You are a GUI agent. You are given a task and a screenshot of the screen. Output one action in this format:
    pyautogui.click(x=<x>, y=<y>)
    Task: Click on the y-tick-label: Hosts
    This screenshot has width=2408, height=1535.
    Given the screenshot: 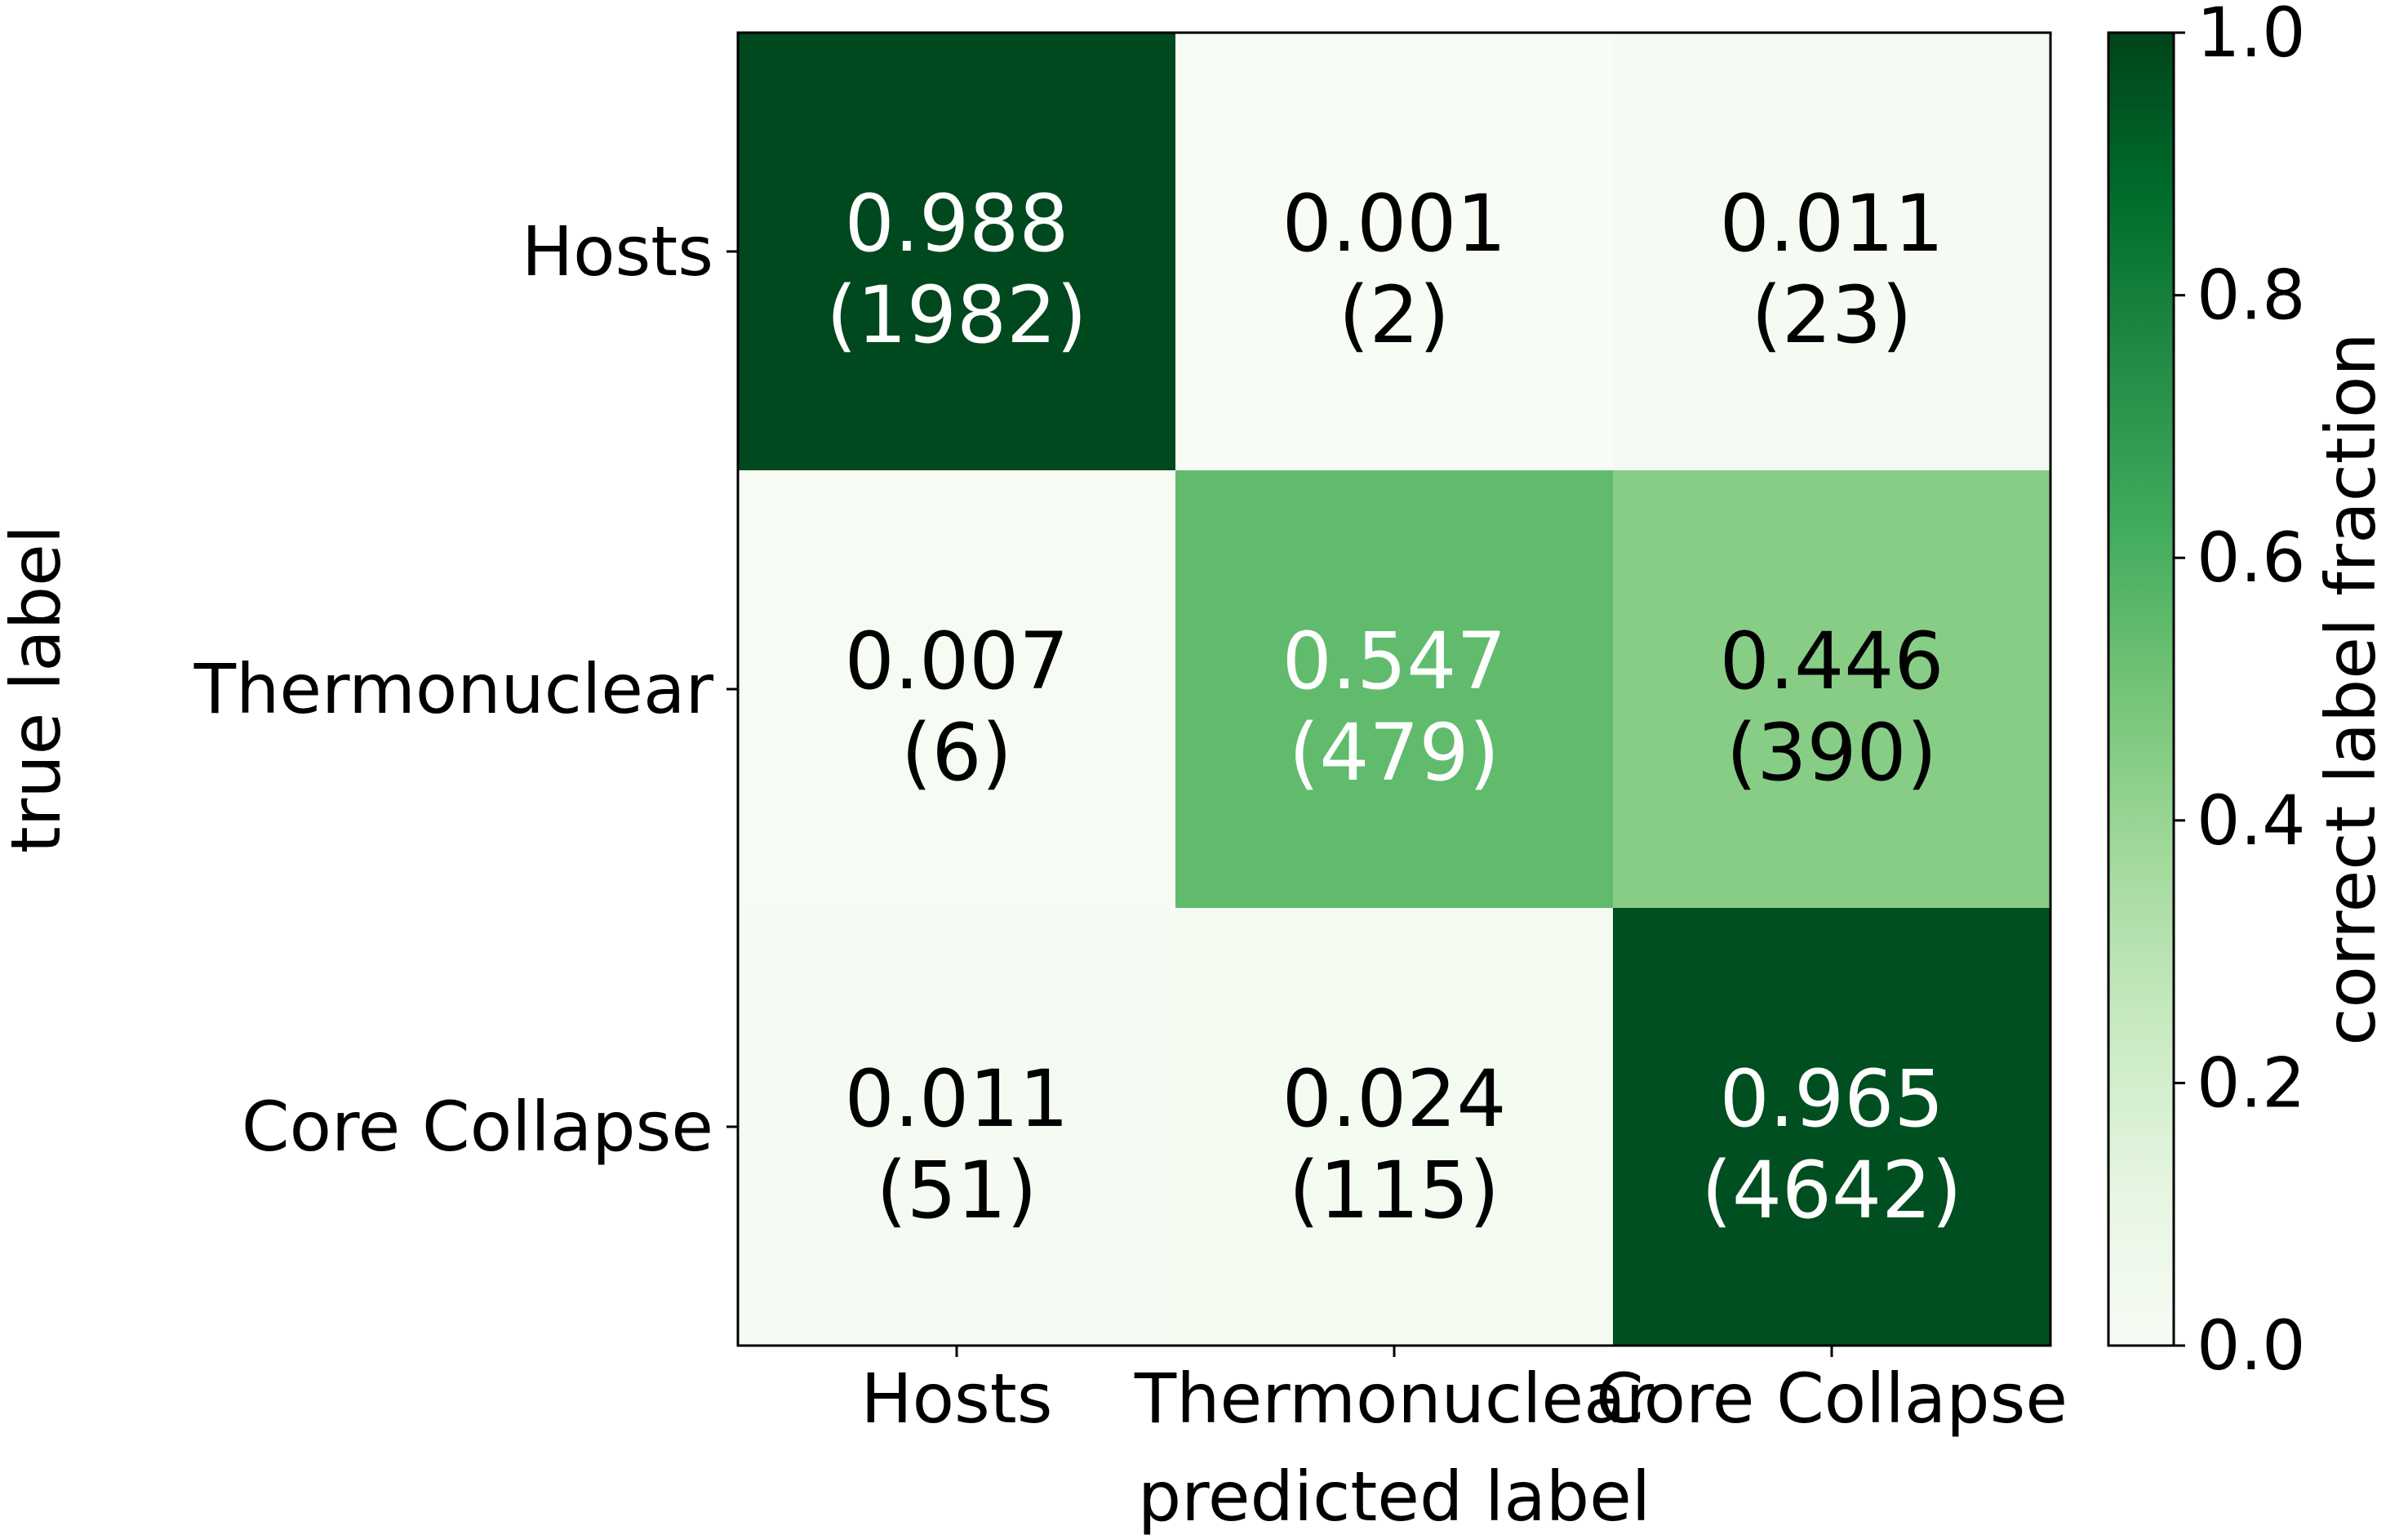 What is the action you would take?
    pyautogui.click(x=617, y=251)
    